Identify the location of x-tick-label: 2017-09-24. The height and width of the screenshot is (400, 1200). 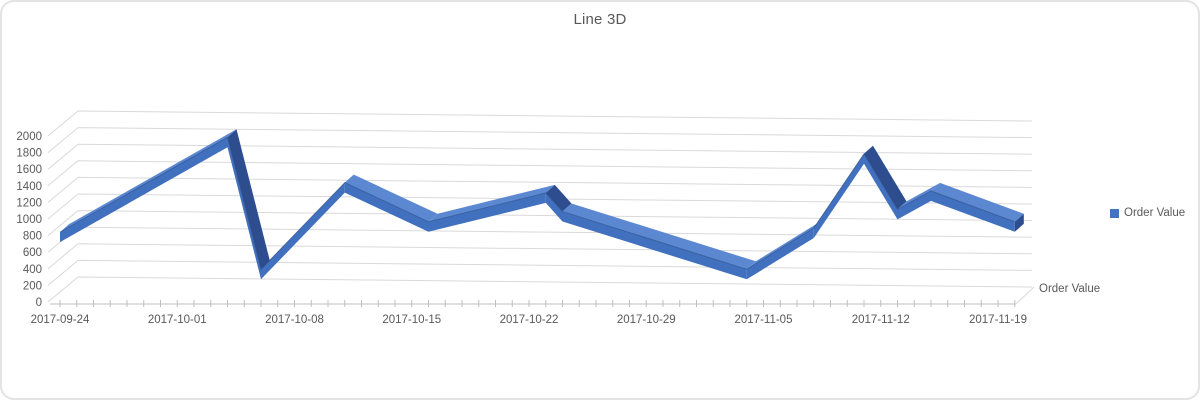
(60, 320).